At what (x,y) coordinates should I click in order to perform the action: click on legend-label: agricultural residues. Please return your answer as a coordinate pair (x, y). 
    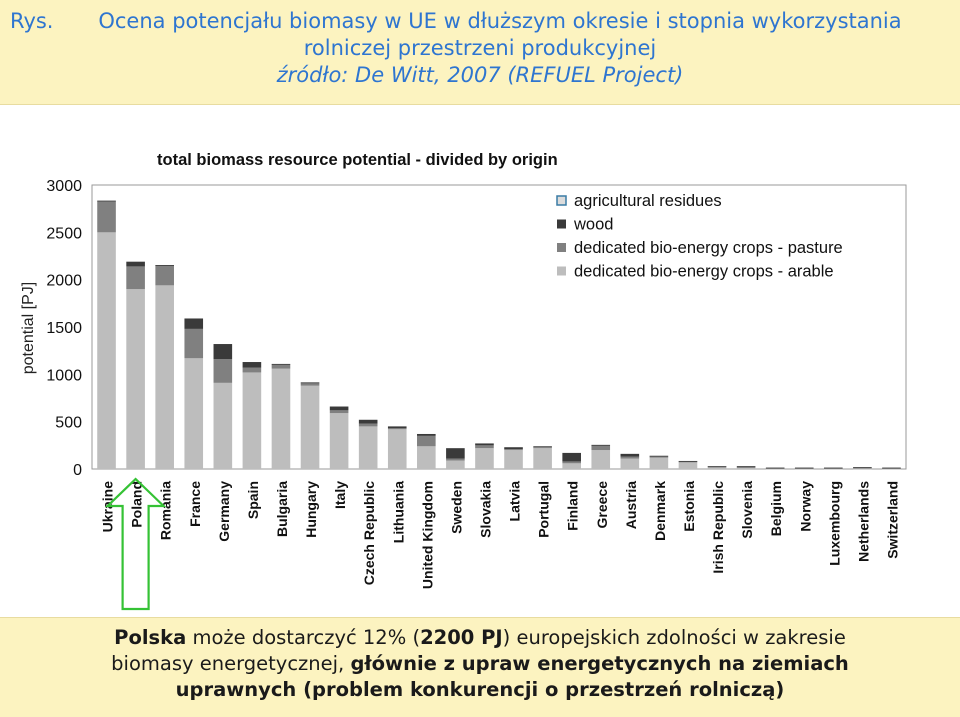
    Looking at the image, I should click on (648, 201).